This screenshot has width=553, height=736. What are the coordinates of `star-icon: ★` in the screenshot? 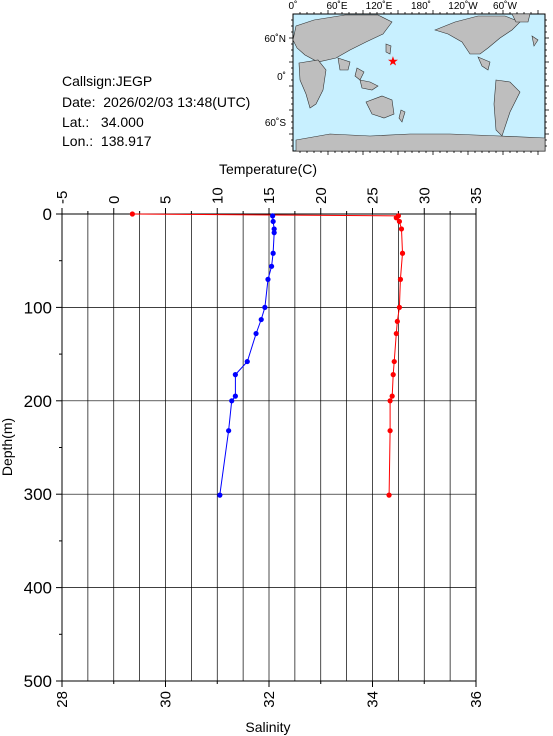 It's located at (393, 60).